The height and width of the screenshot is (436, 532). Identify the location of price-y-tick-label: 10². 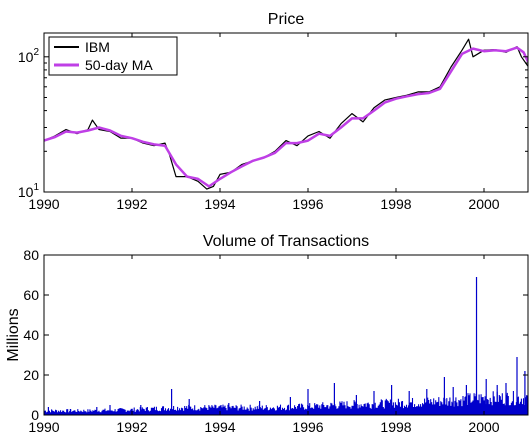
(29, 56).